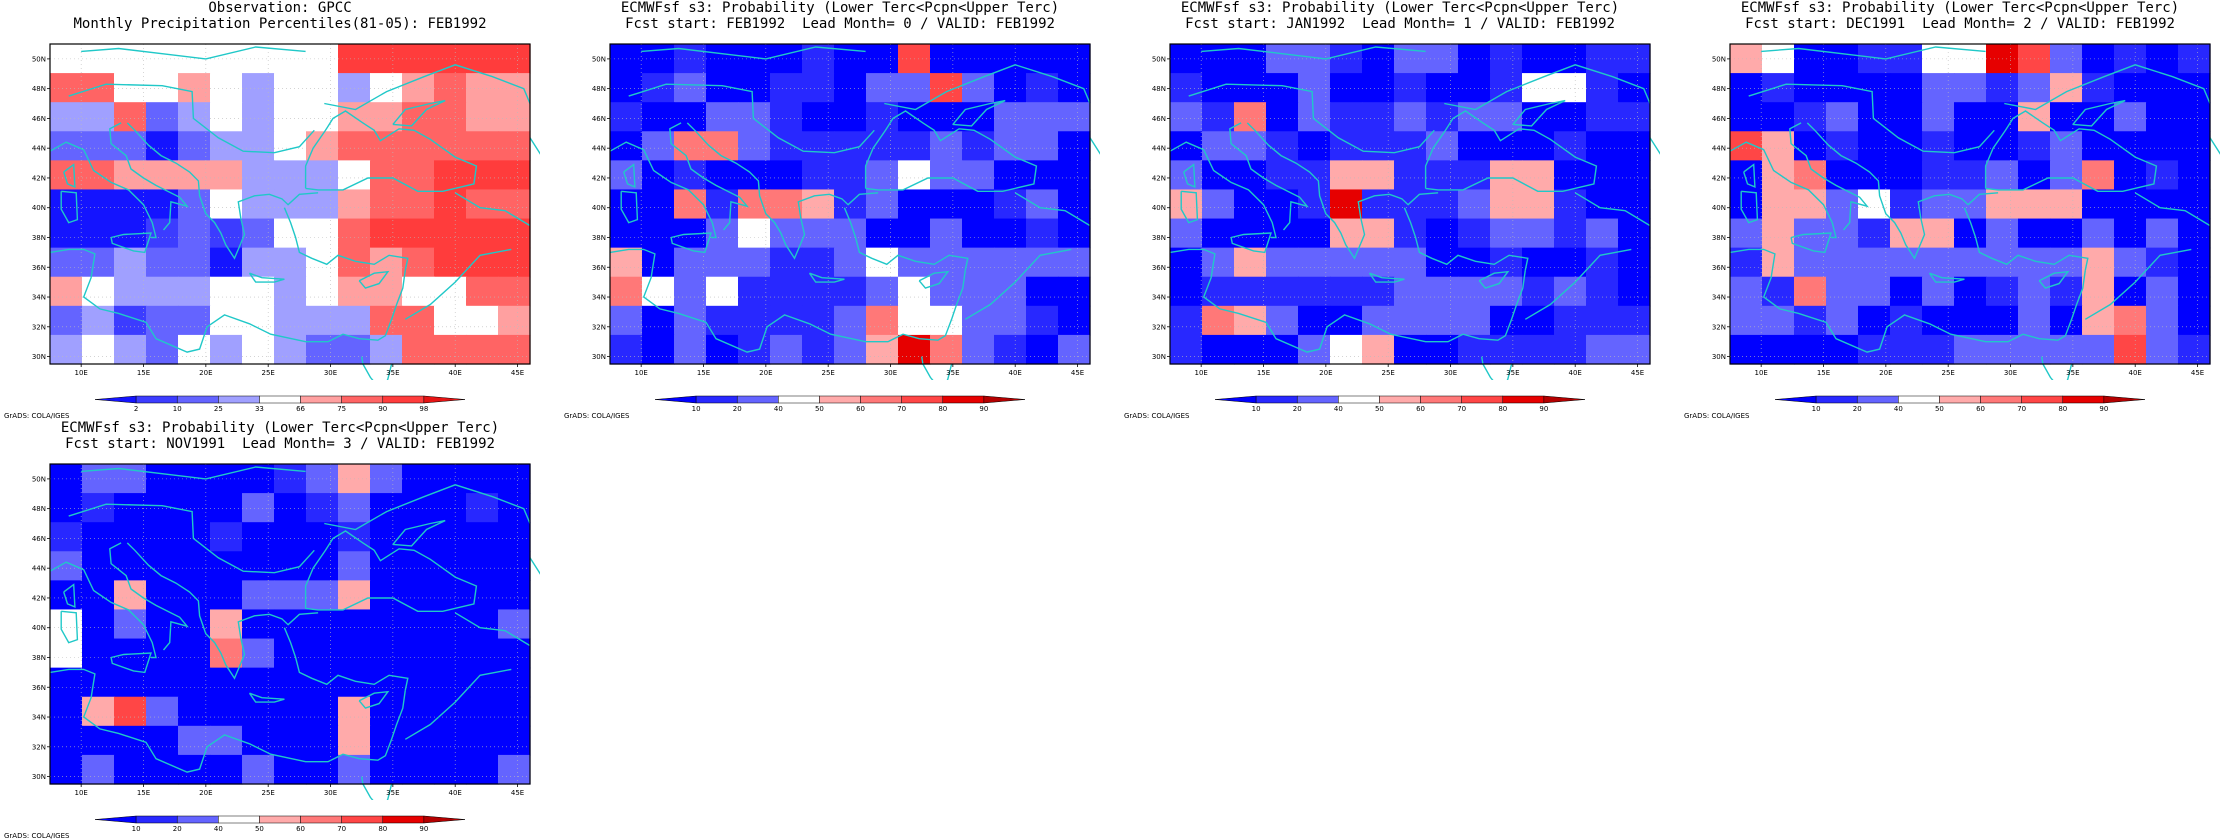  Describe the element at coordinates (37, 416) in the screenshot. I see `credit-label: GrADS: COLA/IGES` at that location.